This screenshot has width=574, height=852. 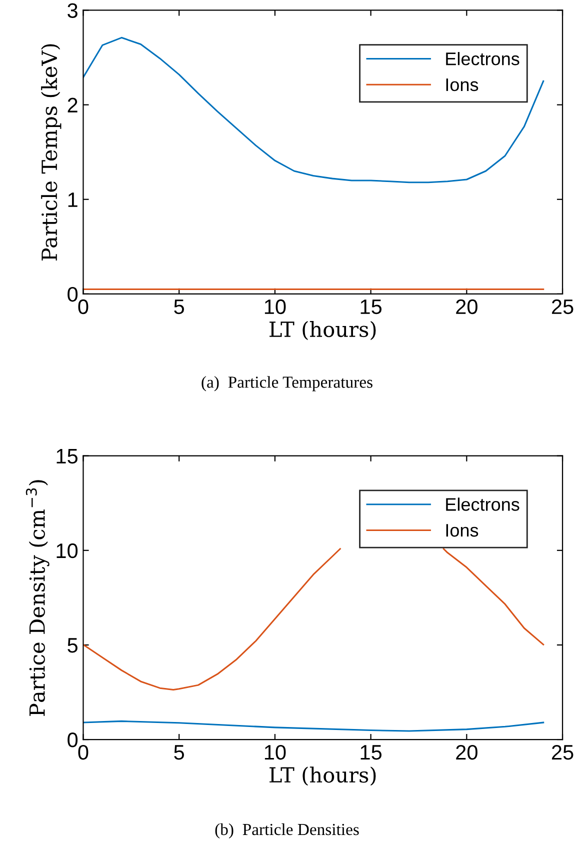 I want to click on text: (a) Particle Temperatures, so click(x=287, y=384).